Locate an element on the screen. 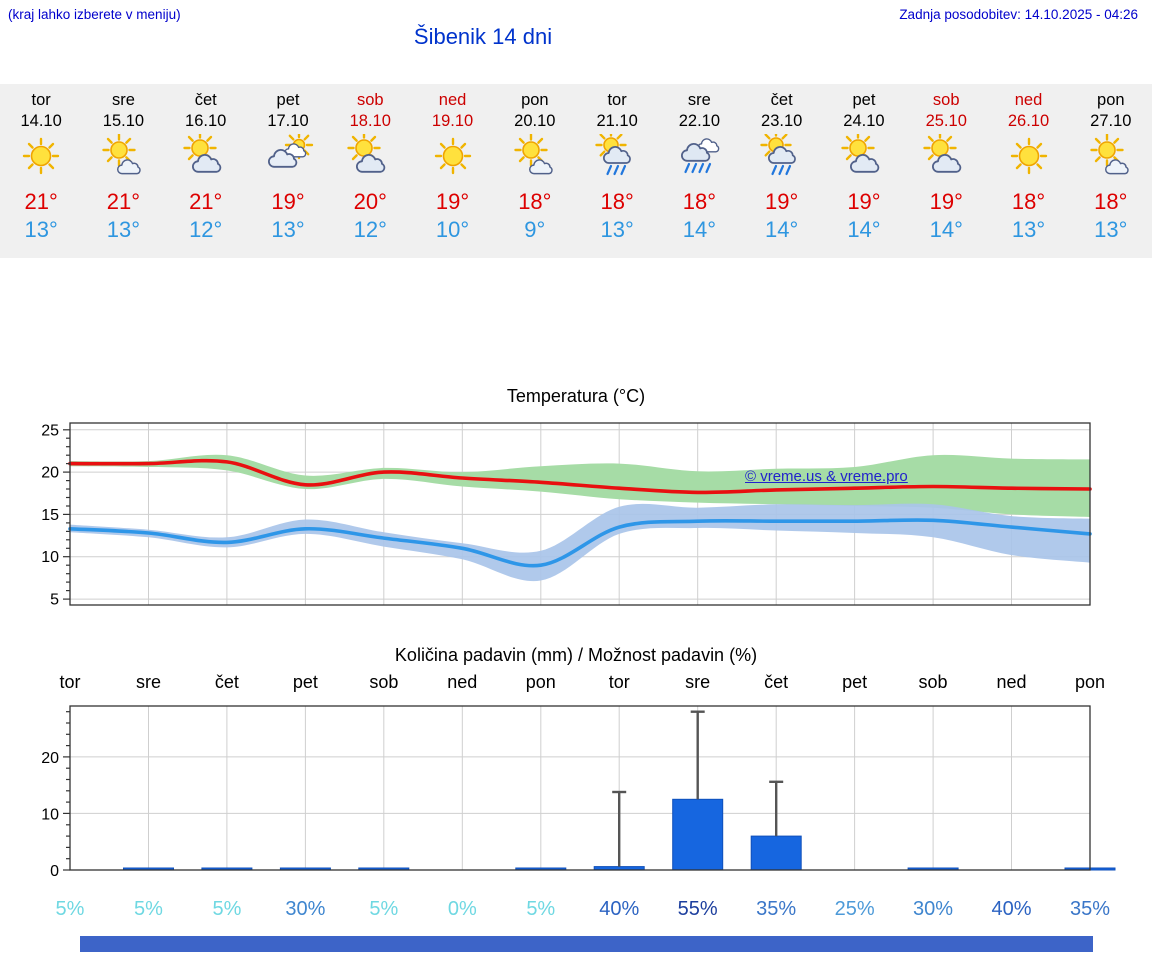  forecast-day-23.10: čet 23.10 19° 14° is located at coordinates (782, 167).